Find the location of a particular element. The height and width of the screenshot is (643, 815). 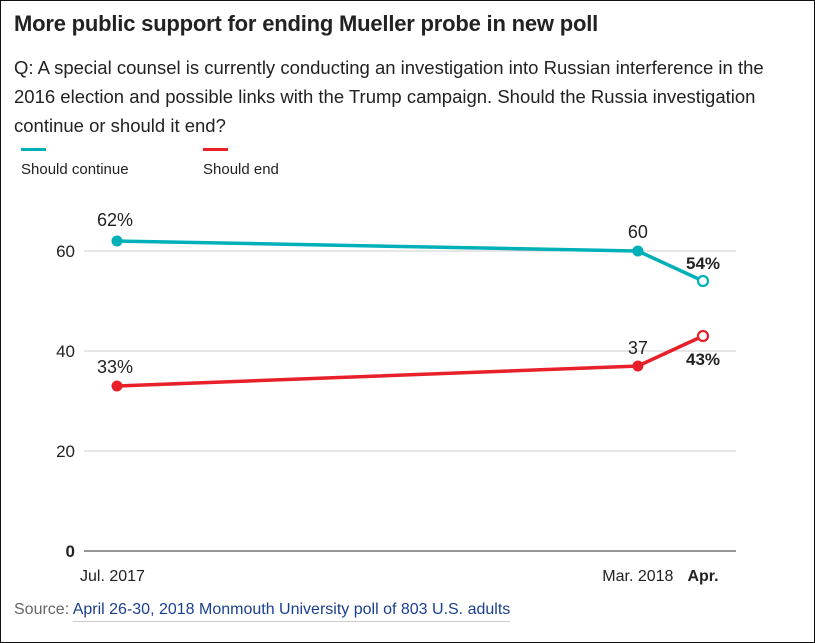

x-tick-label: Apr. is located at coordinates (702, 576).